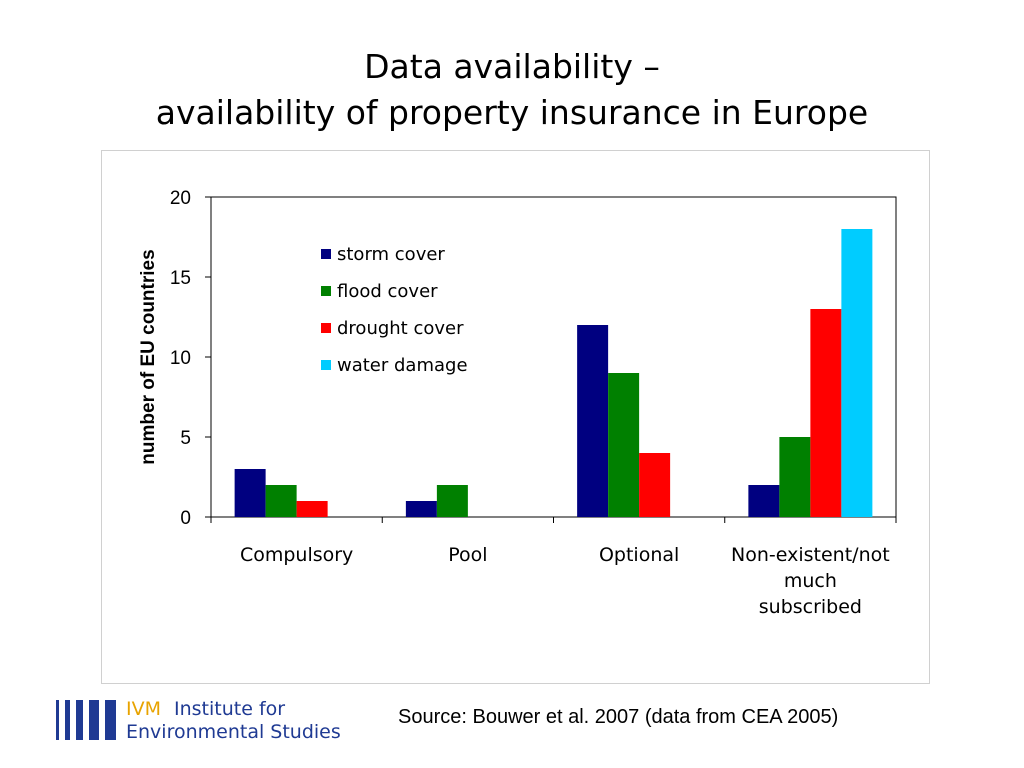  What do you see at coordinates (185, 438) in the screenshot?
I see `y-tick-label: 5` at bounding box center [185, 438].